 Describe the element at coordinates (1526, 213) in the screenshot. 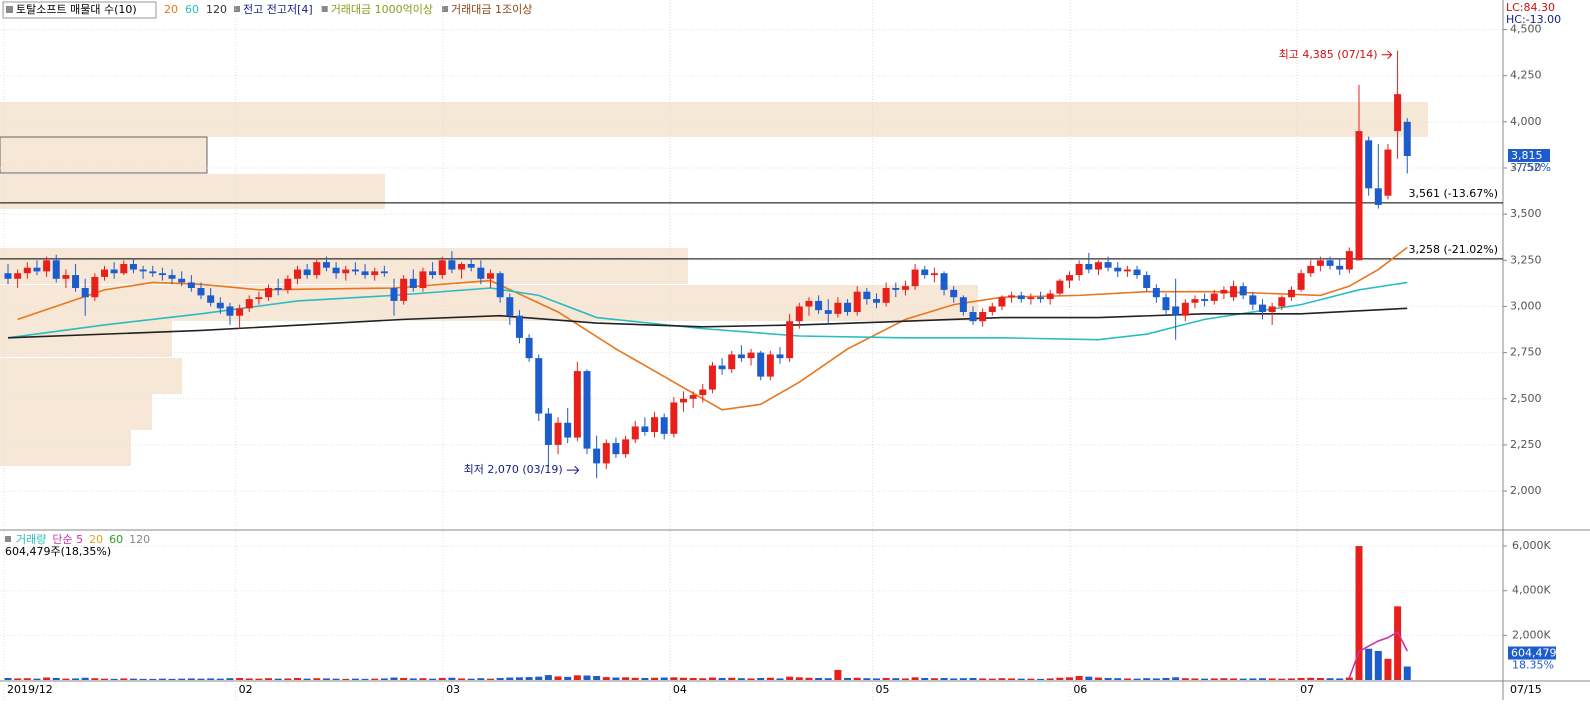

I see `y-tick-label: 3,500` at that location.